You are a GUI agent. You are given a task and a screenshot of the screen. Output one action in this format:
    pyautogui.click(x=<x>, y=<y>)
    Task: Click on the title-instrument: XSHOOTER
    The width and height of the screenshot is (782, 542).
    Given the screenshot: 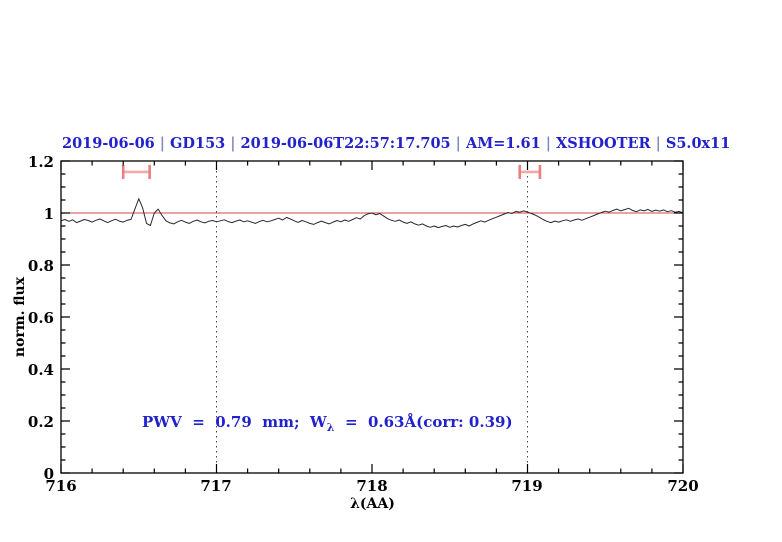 What is the action you would take?
    pyautogui.click(x=603, y=143)
    